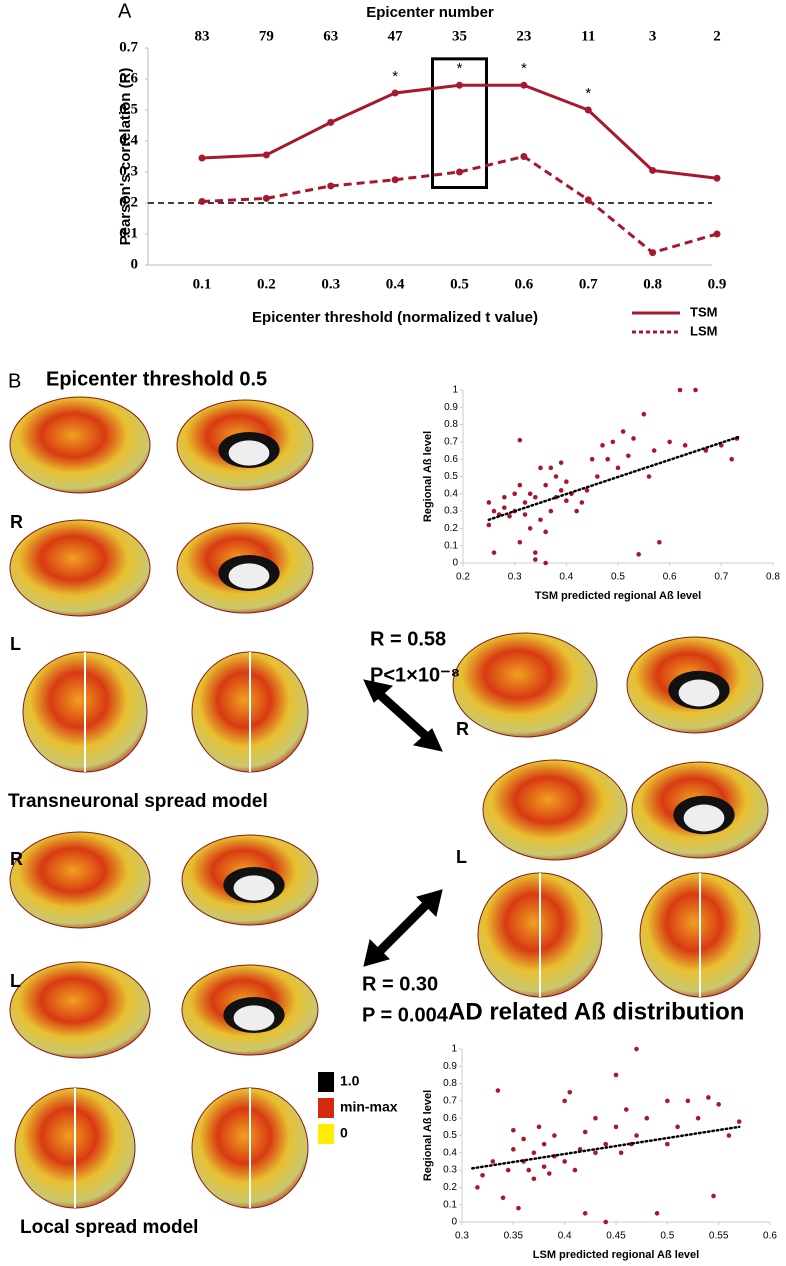 The height and width of the screenshot is (1266, 786). What do you see at coordinates (719, 1236) in the screenshot?
I see `x-tick-label: 0.55` at bounding box center [719, 1236].